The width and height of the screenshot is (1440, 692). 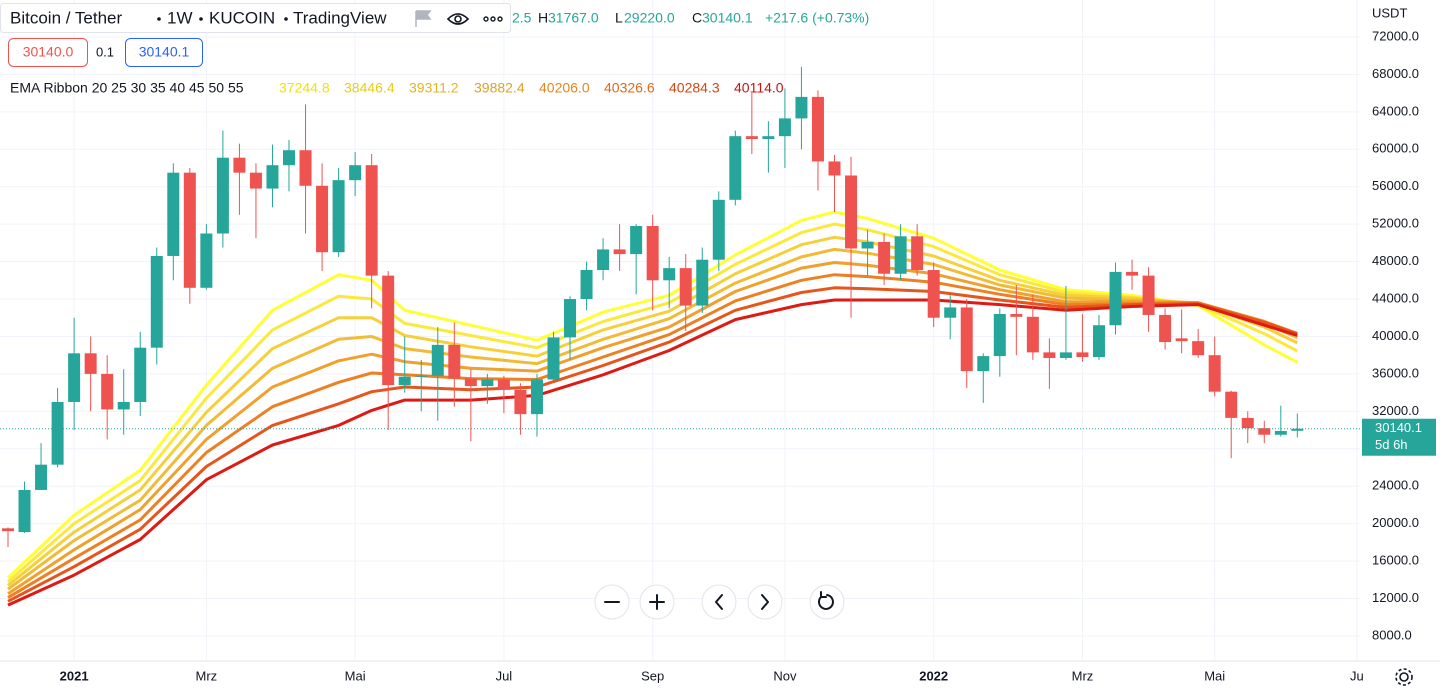 What do you see at coordinates (423, 18) in the screenshot?
I see `flag-icon` at bounding box center [423, 18].